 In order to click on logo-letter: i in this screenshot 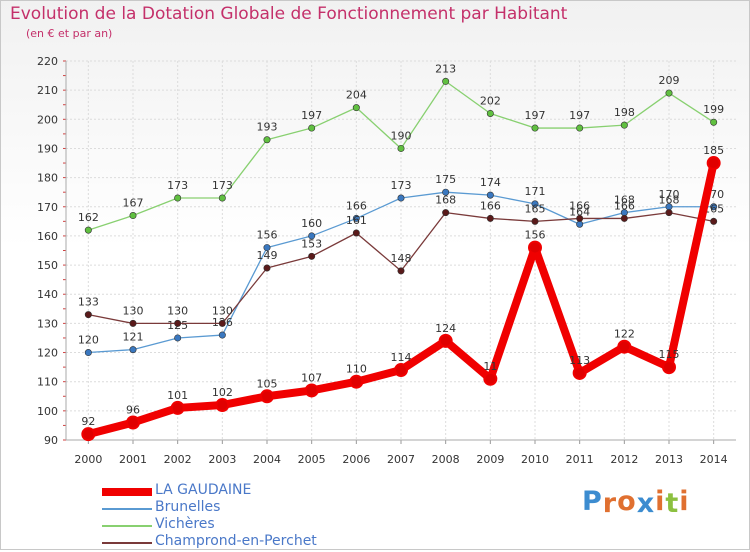, I will do `click(660, 501)`.